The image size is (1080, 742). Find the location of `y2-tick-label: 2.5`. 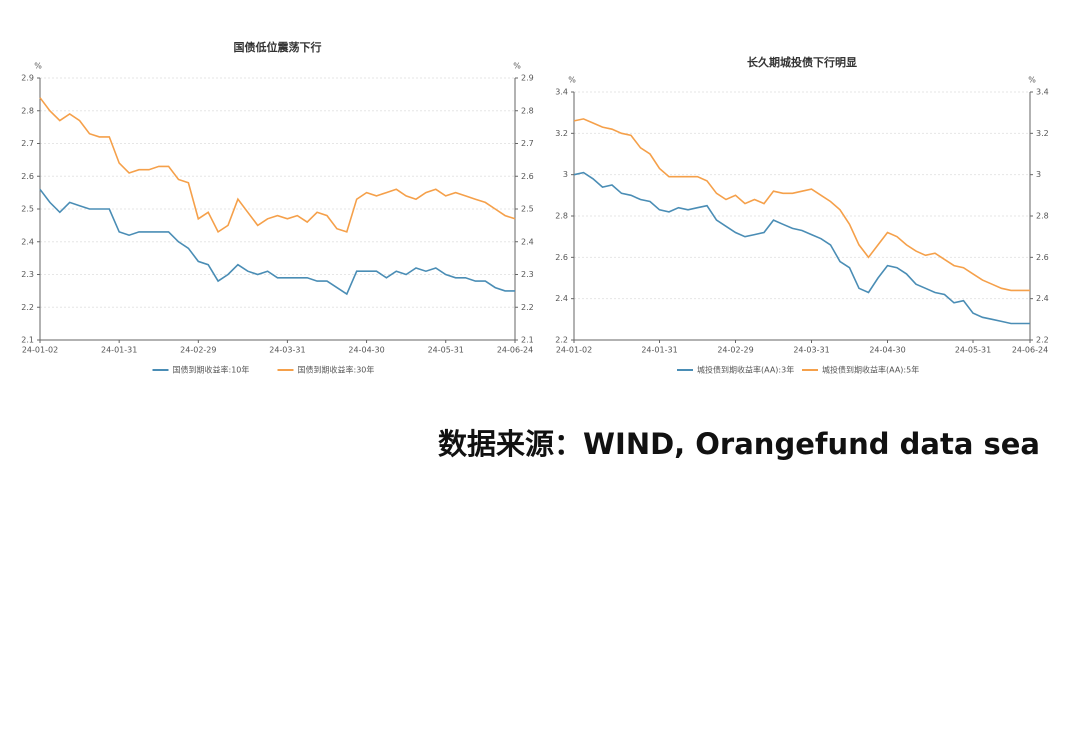

y2-tick-label: 2.5 is located at coordinates (527, 209).